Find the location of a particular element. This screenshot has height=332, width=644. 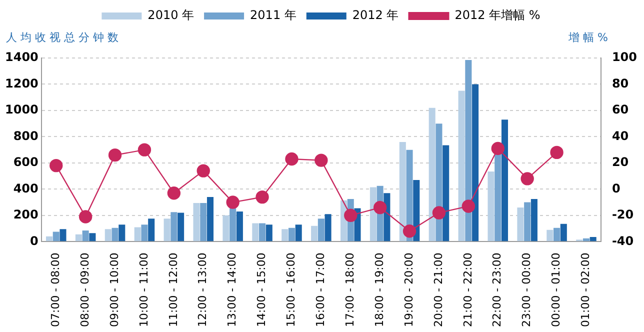

y2-tick-label: 60 is located at coordinates (620, 109).